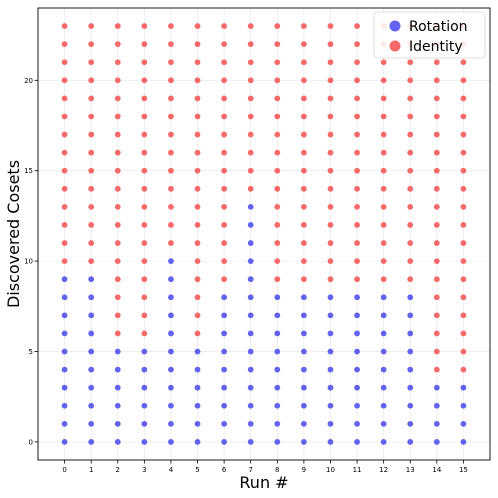 The width and height of the screenshot is (498, 498). What do you see at coordinates (144, 470) in the screenshot?
I see `x-tick-label: 3` at bounding box center [144, 470].